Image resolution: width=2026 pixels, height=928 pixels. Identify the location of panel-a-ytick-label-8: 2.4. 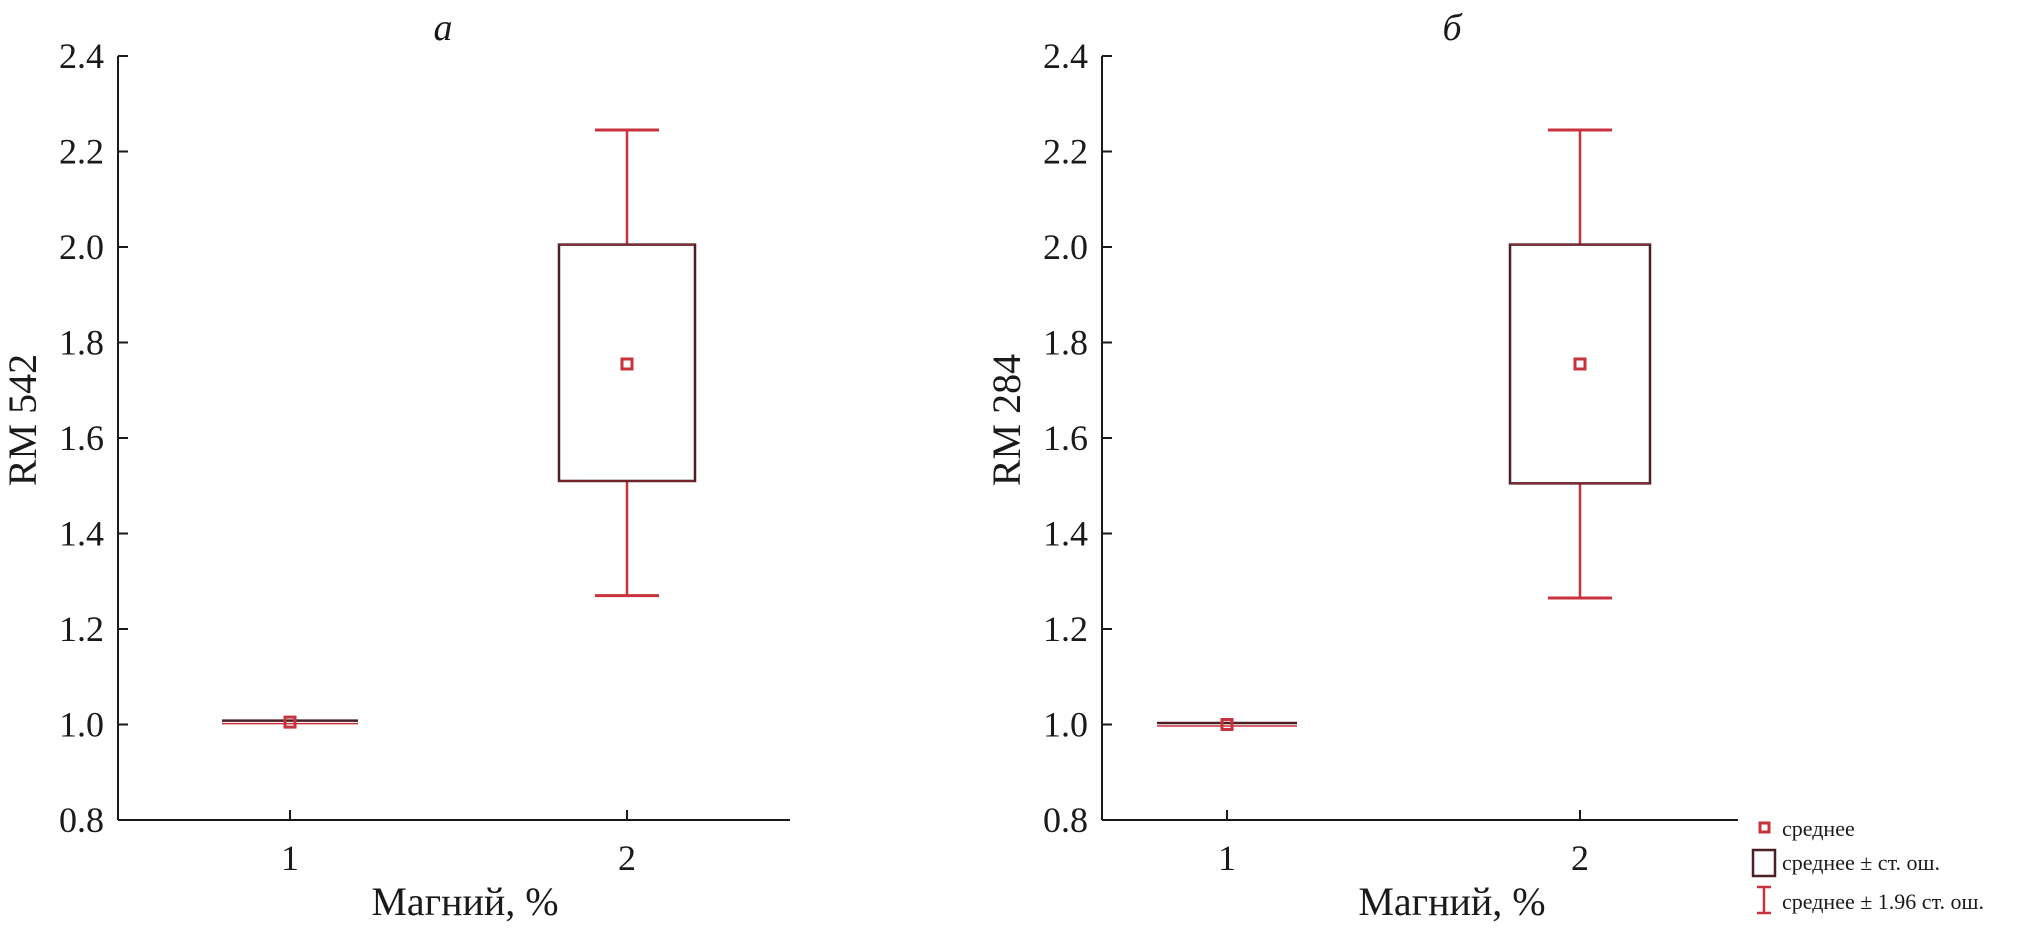
(81, 56).